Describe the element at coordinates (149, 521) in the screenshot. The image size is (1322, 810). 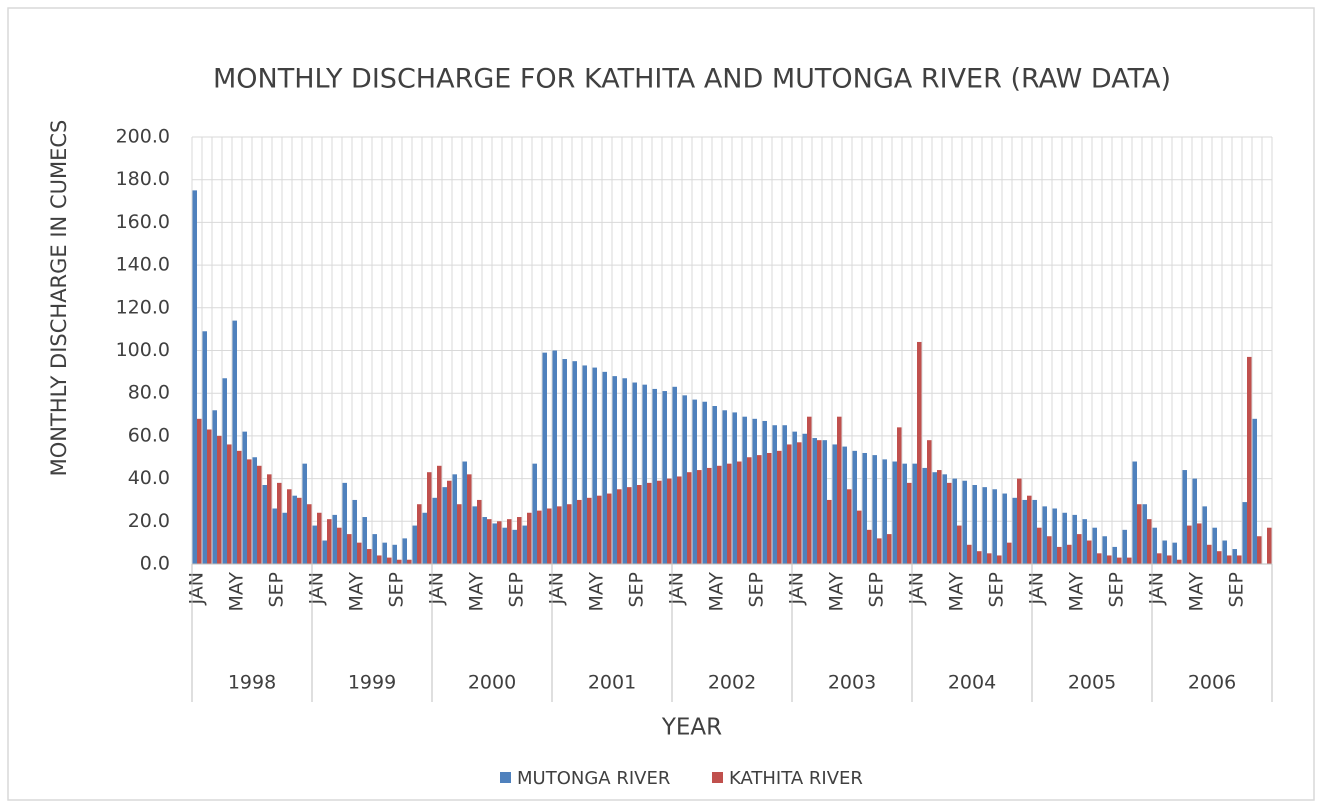
I see `y-tick-label: 20.0` at that location.